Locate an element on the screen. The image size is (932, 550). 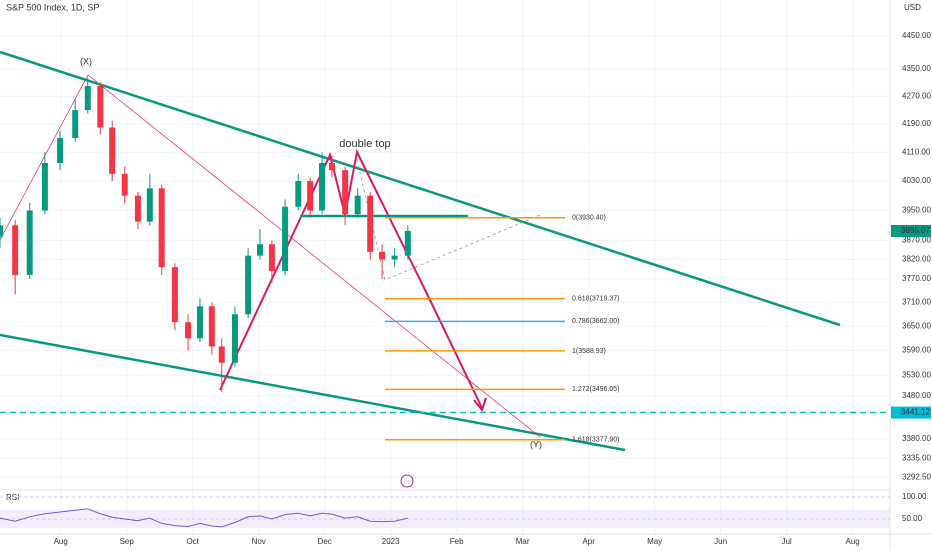
annotation: (Y) is located at coordinates (536, 444).